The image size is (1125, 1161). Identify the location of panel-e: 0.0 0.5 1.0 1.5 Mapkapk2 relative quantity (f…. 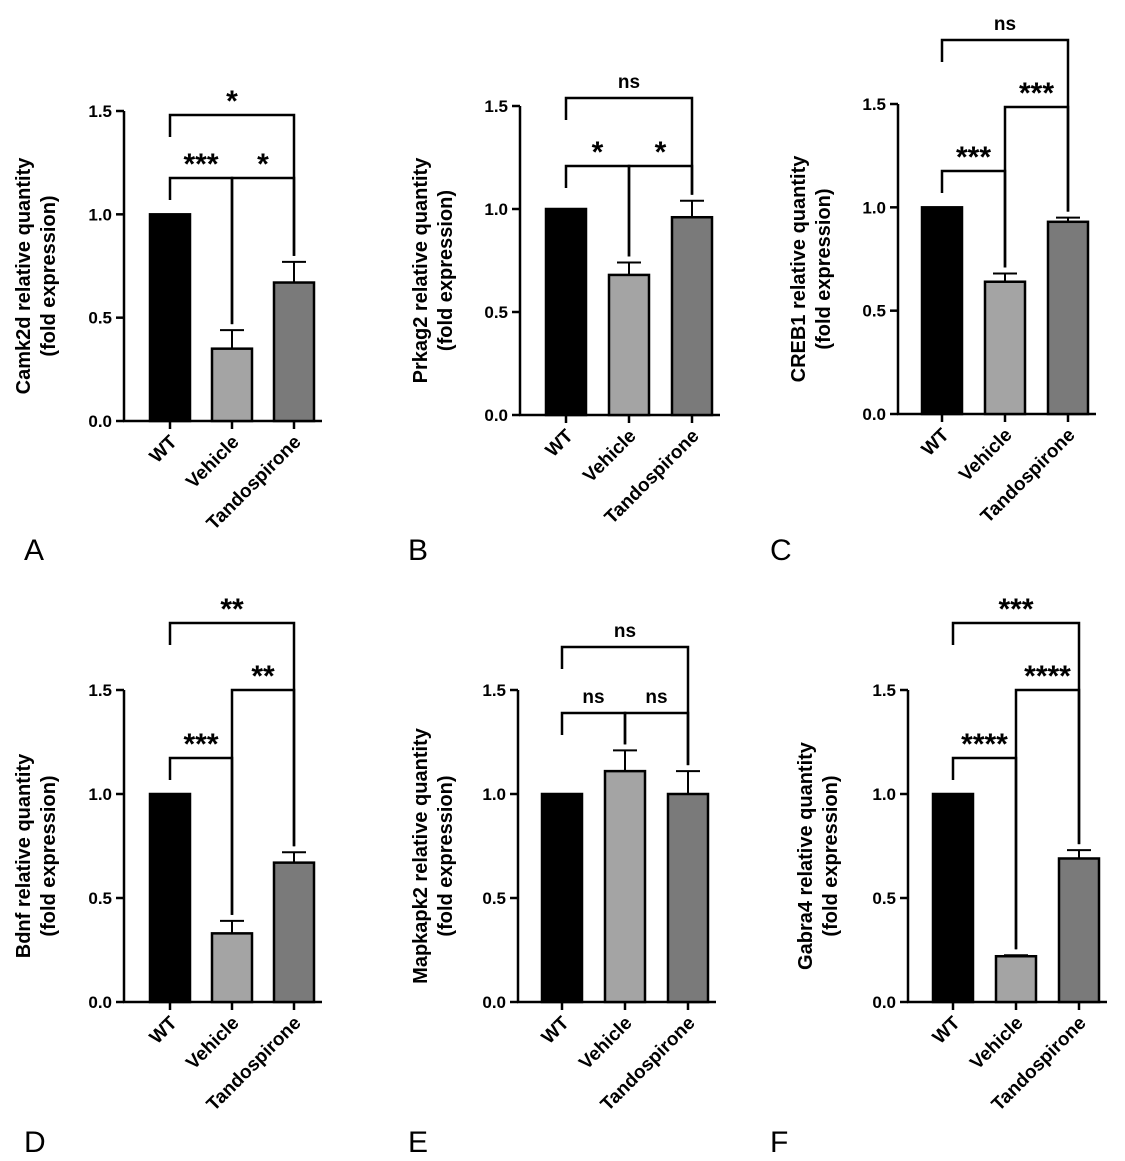
(562, 890).